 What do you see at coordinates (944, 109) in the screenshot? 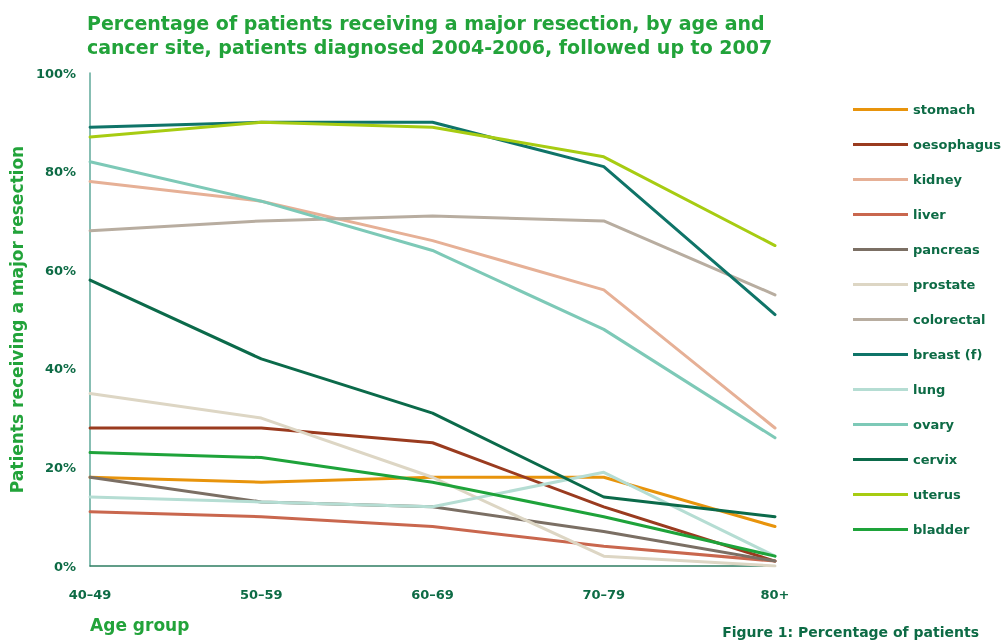
I see `legend-label: stomach` at bounding box center [944, 109].